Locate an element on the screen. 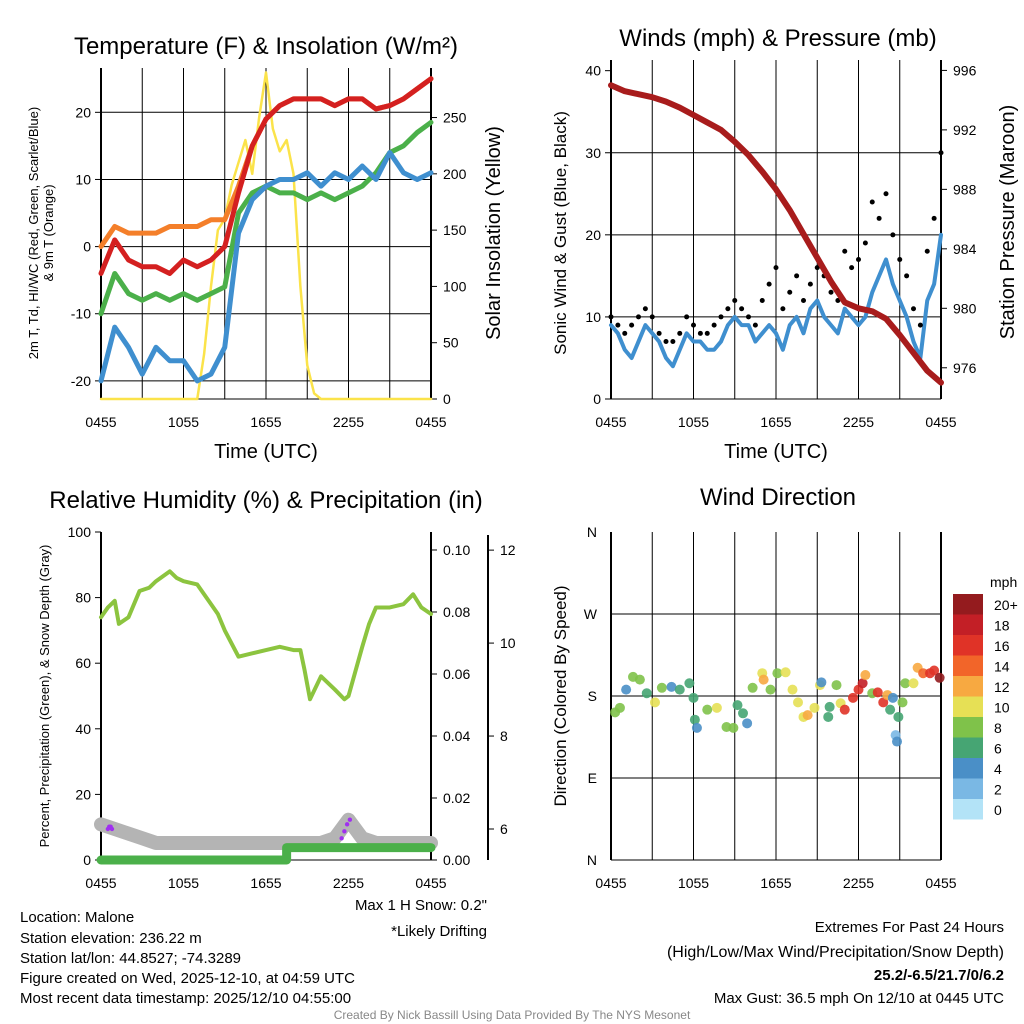 This screenshot has height=1024, width=1024. wind-y2label: Station Pressure (Maroon) is located at coordinates (1008, 222).